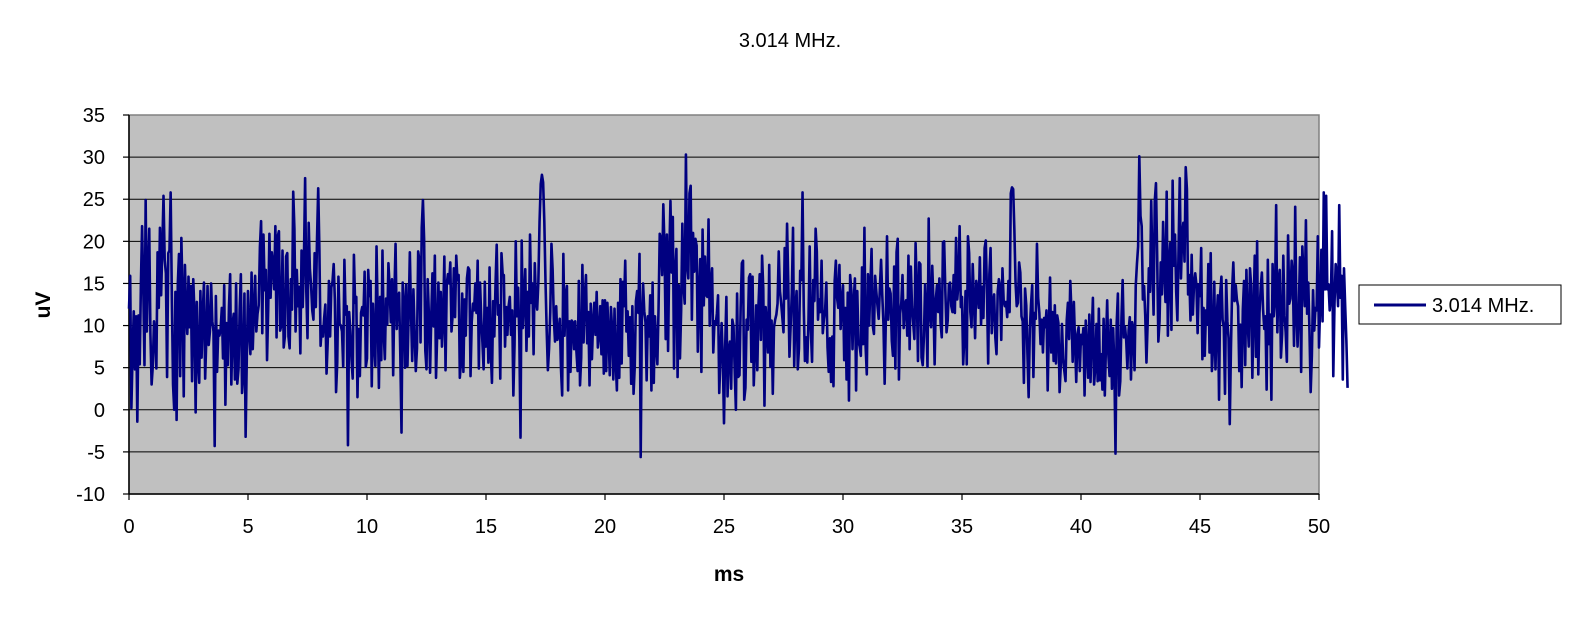 The height and width of the screenshot is (623, 1577). Describe the element at coordinates (99, 369) in the screenshot. I see `y-tick-label: 5` at that location.